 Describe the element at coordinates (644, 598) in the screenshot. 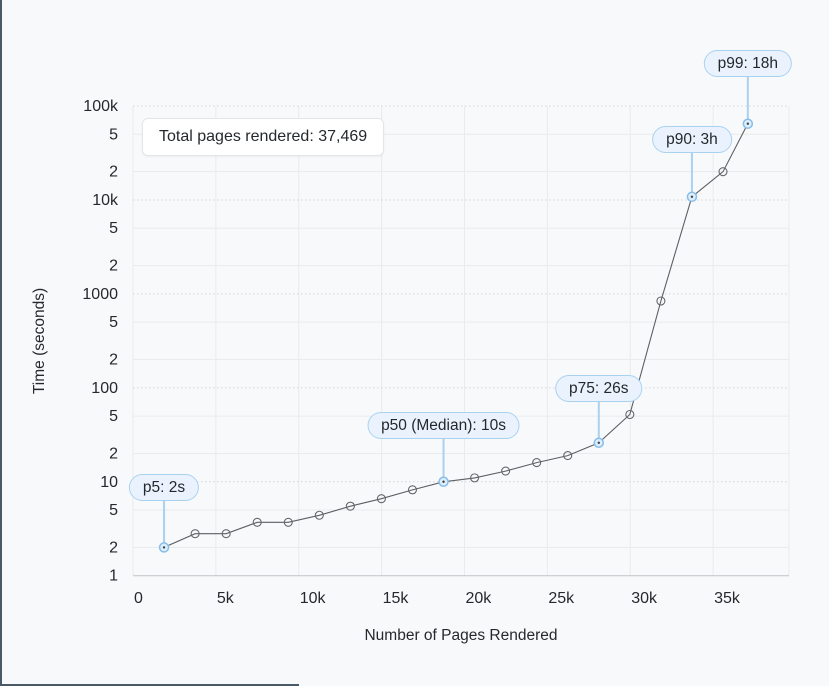

I see `x-tick-label: 30k` at that location.